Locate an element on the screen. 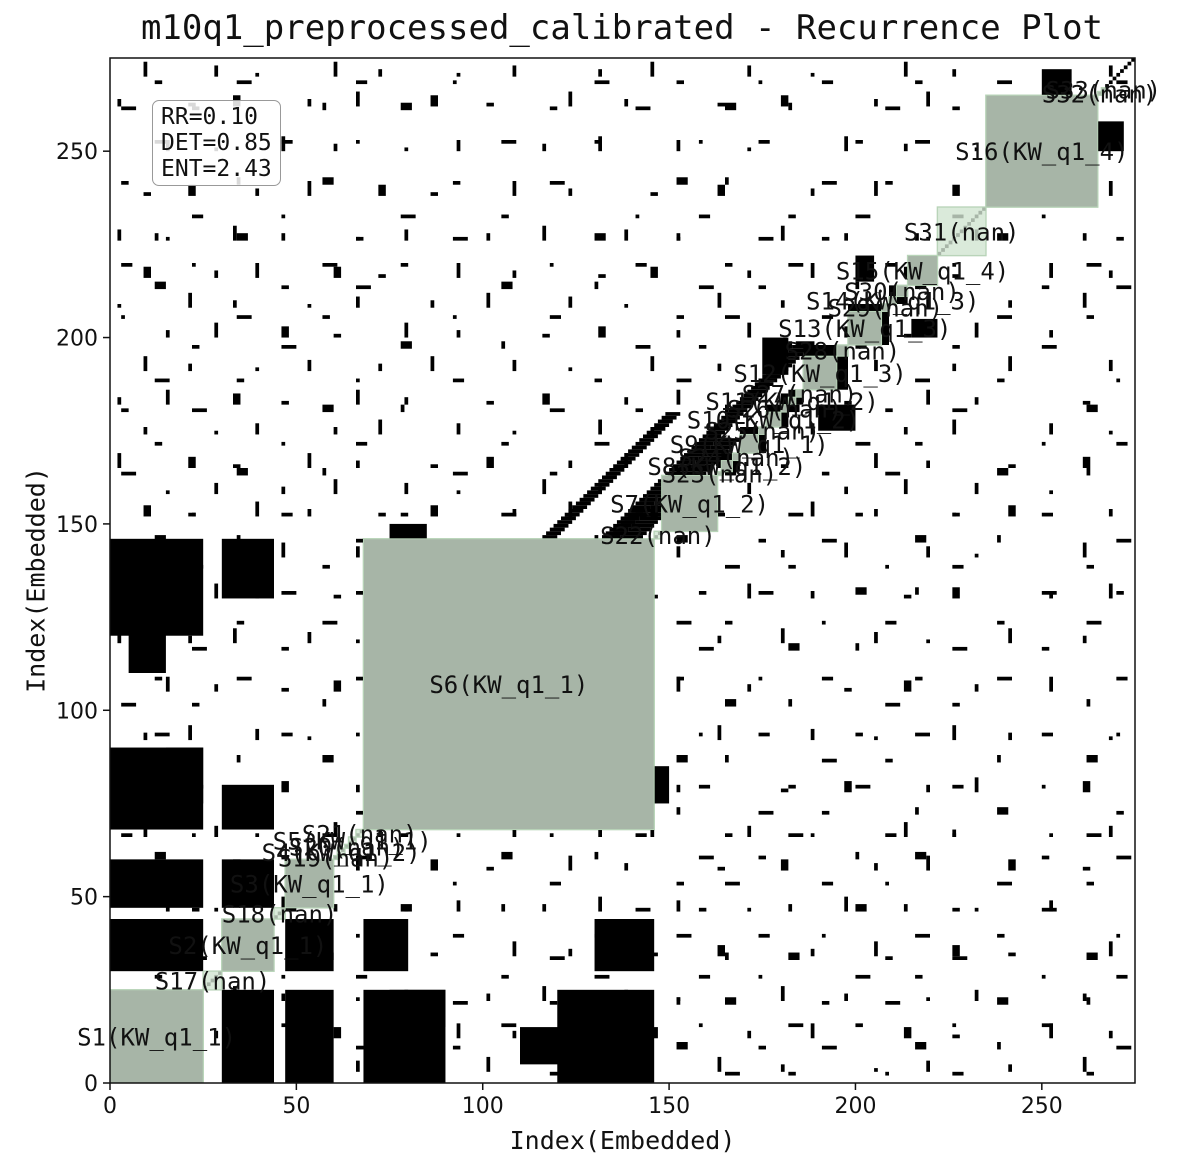  segment-label: S8(KW_q1_2) is located at coordinates (726, 467).